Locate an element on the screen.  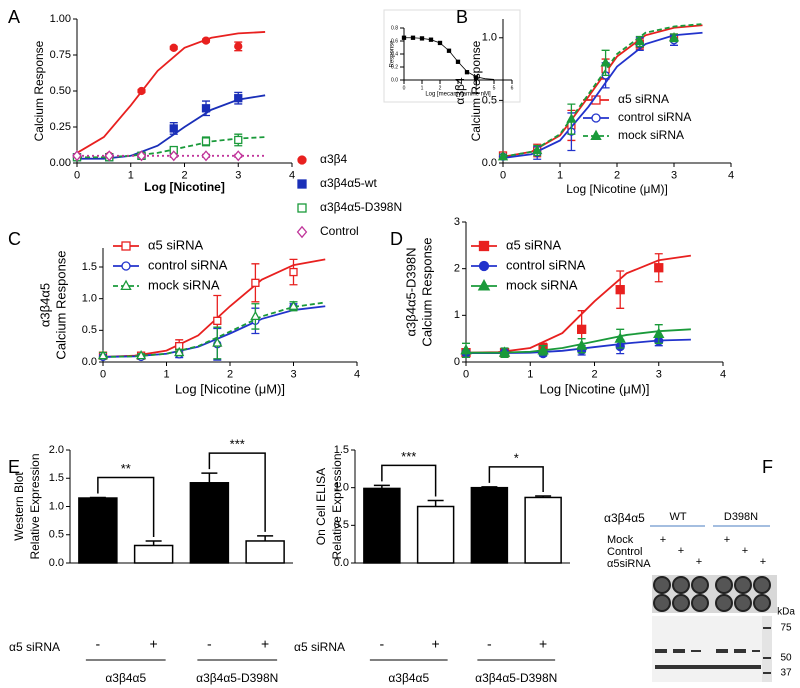
panel-letter: C is located at coordinates (14, 239).